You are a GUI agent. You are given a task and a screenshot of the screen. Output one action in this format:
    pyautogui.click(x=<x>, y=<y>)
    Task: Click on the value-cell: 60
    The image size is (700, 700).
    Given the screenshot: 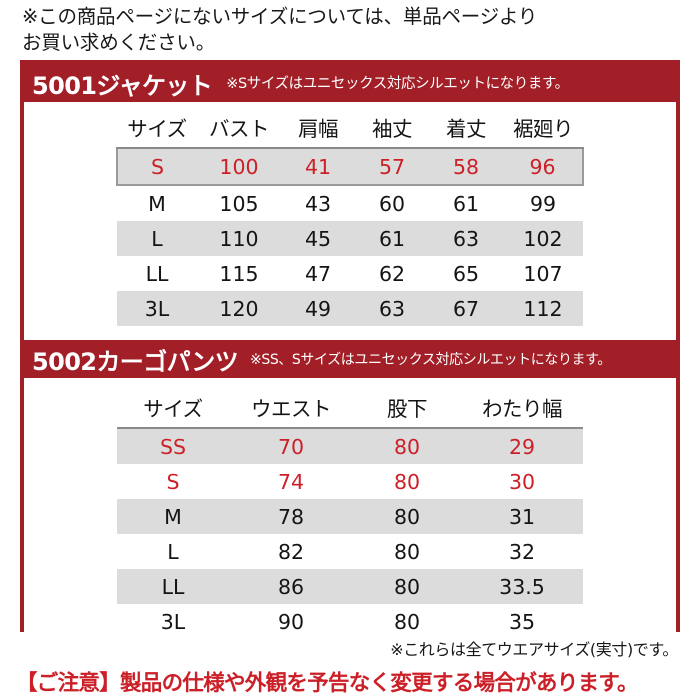 What is the action you would take?
    pyautogui.click(x=392, y=203)
    